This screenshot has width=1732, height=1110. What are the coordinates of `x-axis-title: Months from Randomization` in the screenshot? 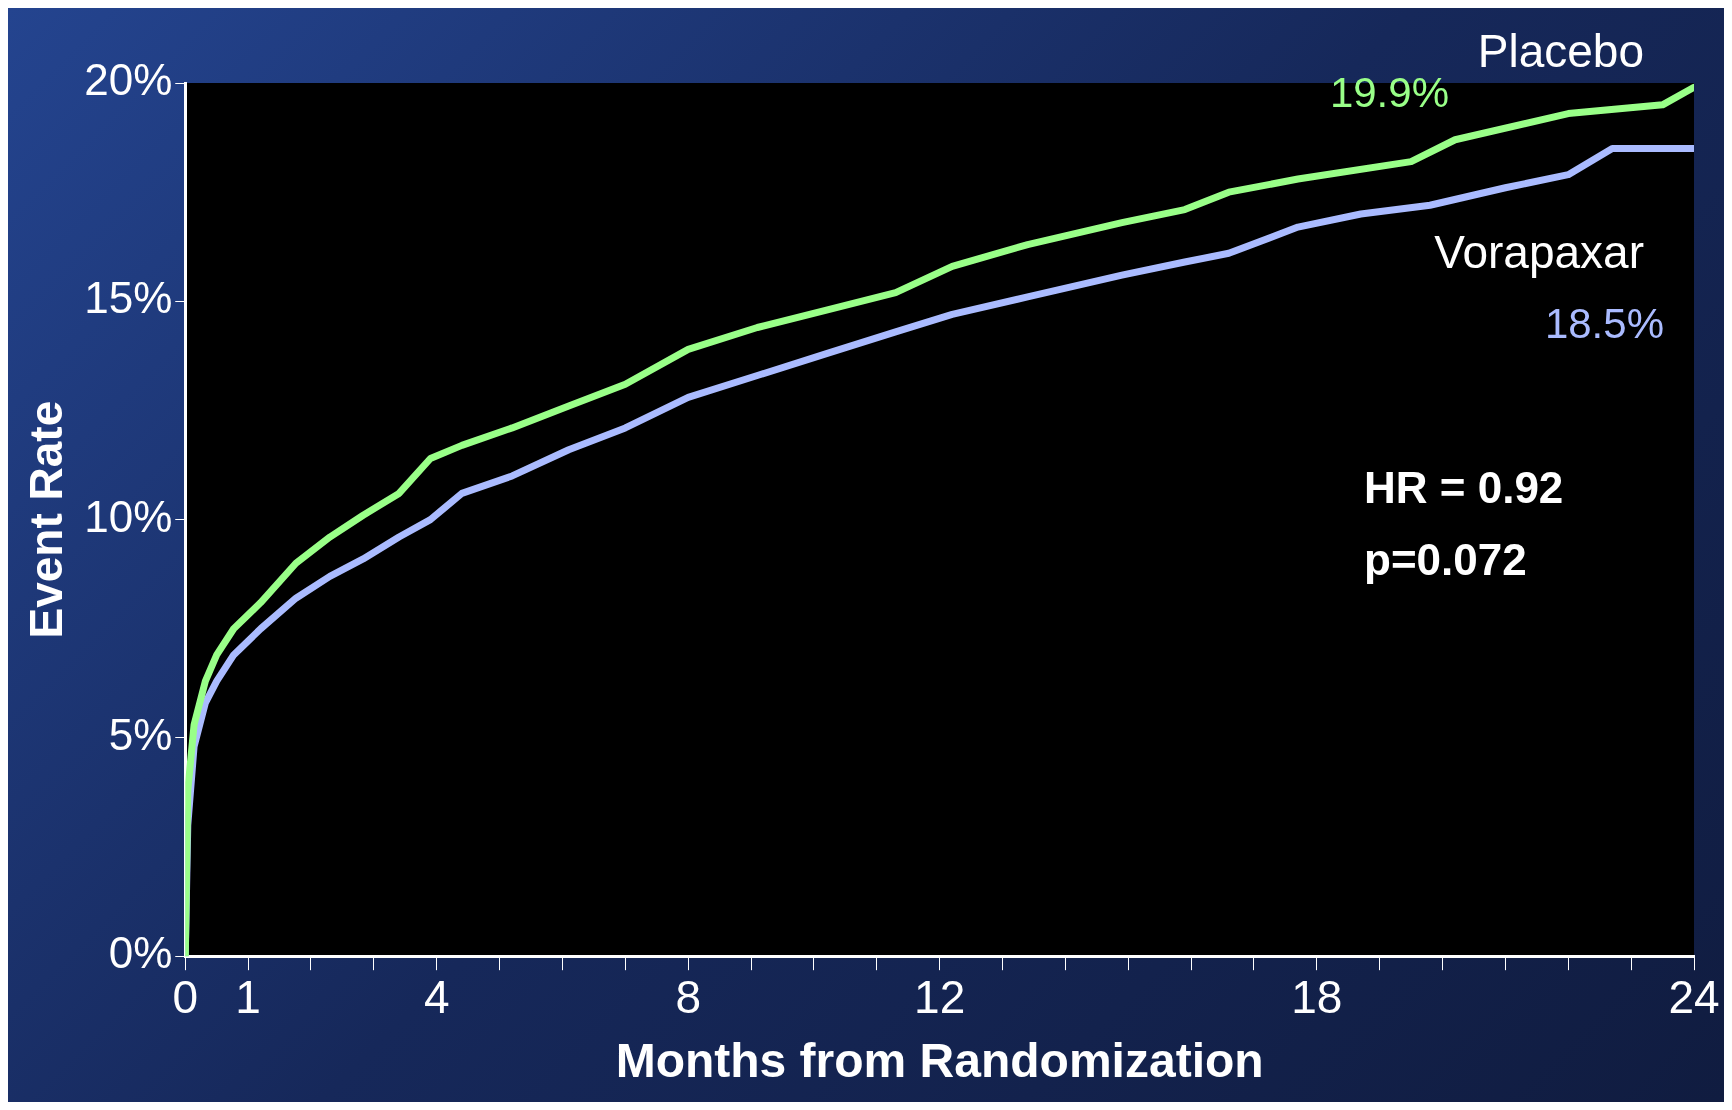 It's located at (939, 1061).